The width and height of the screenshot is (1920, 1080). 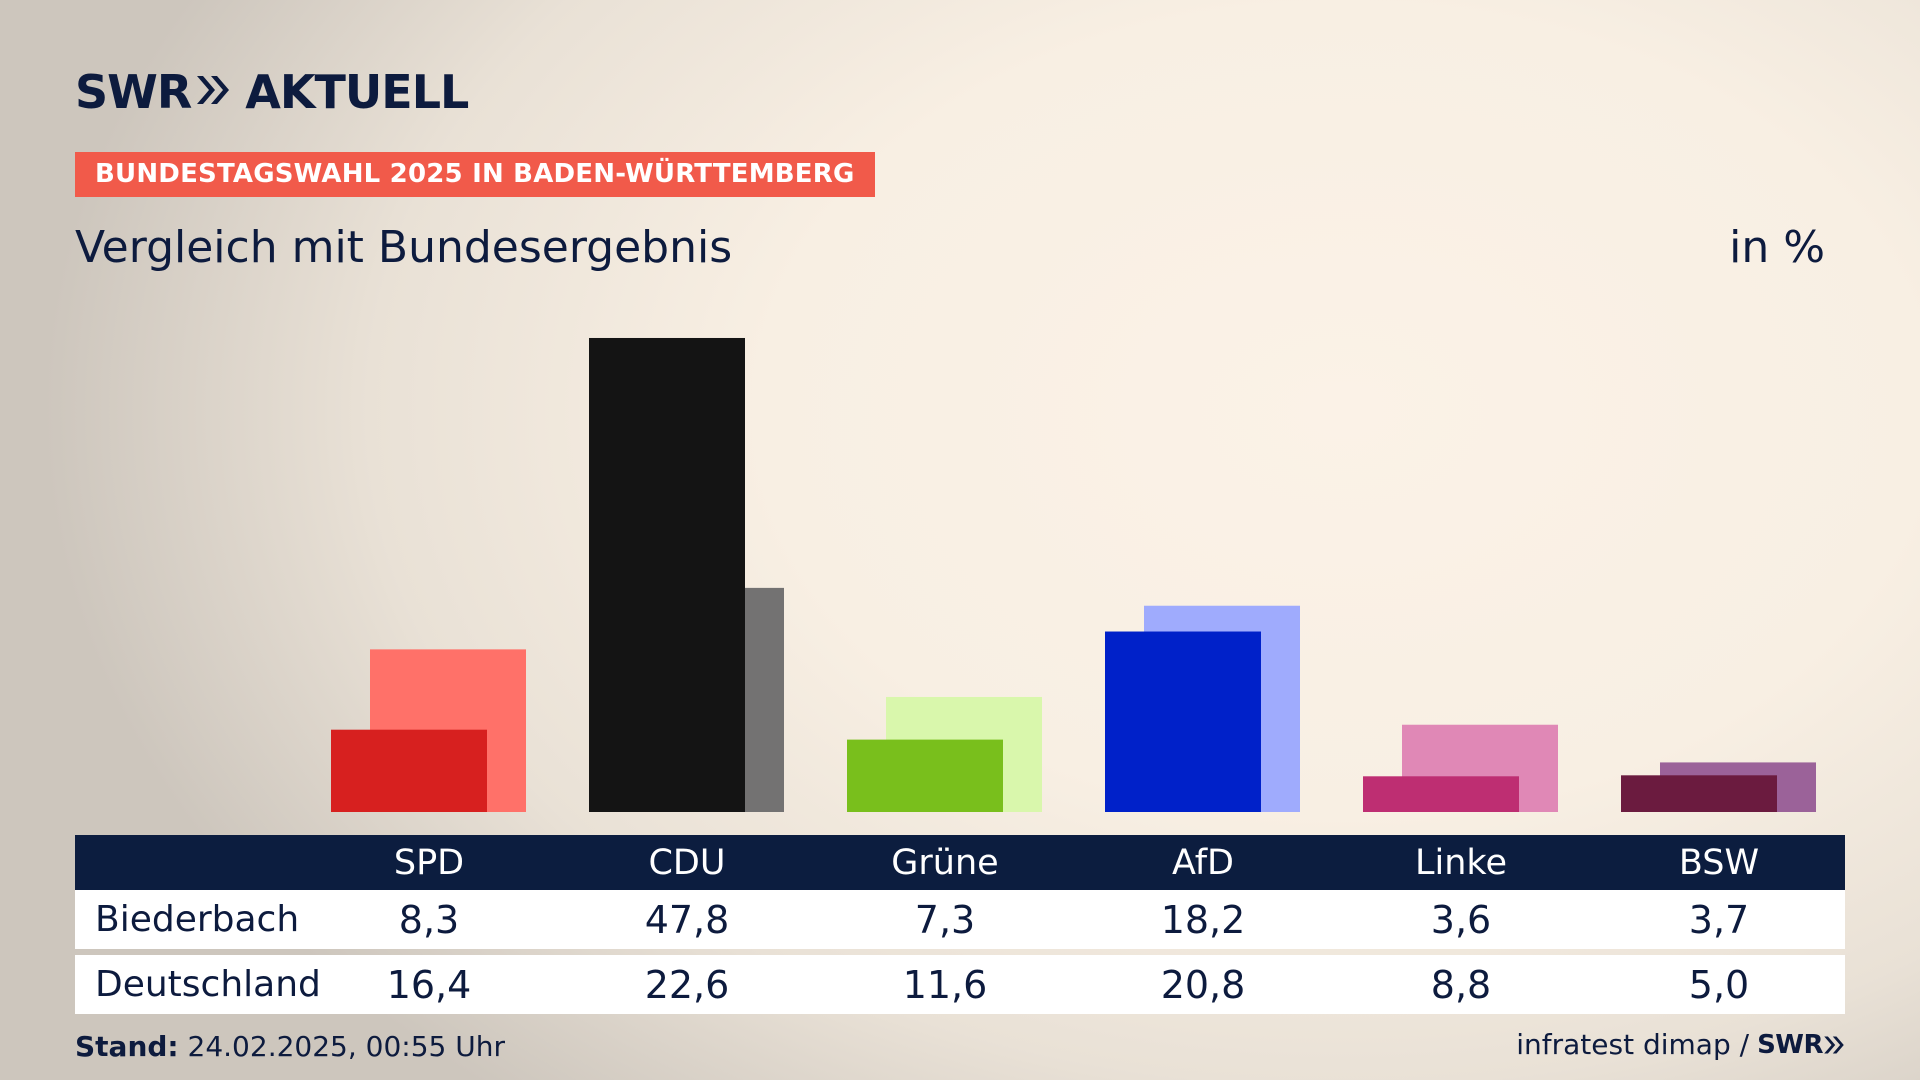 I want to click on column-header-spd: SPD, so click(x=429, y=862).